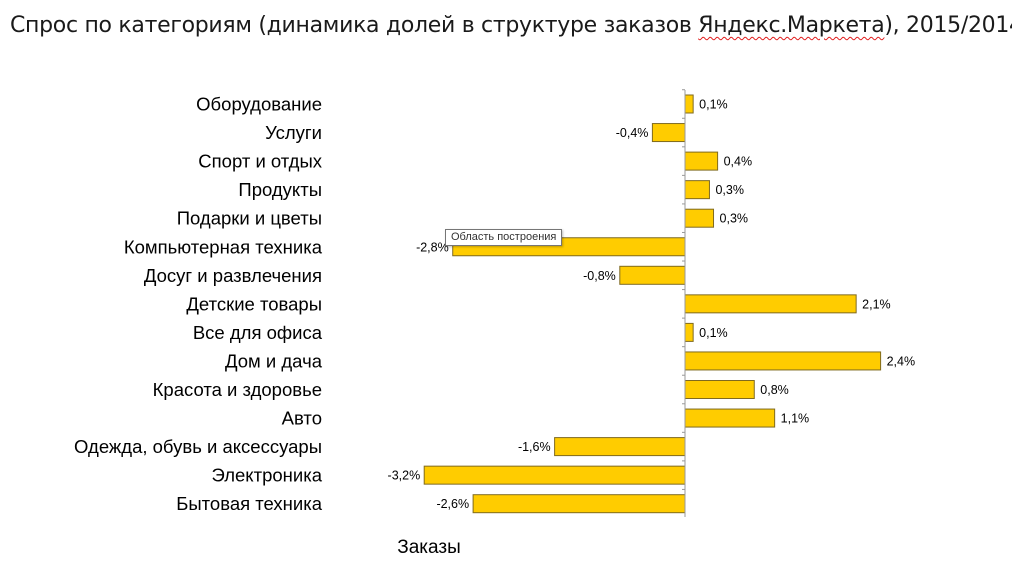 This screenshot has width=1012, height=565. Describe the element at coordinates (223, 246) in the screenshot. I see `category-label: Компьютерная техника` at that location.